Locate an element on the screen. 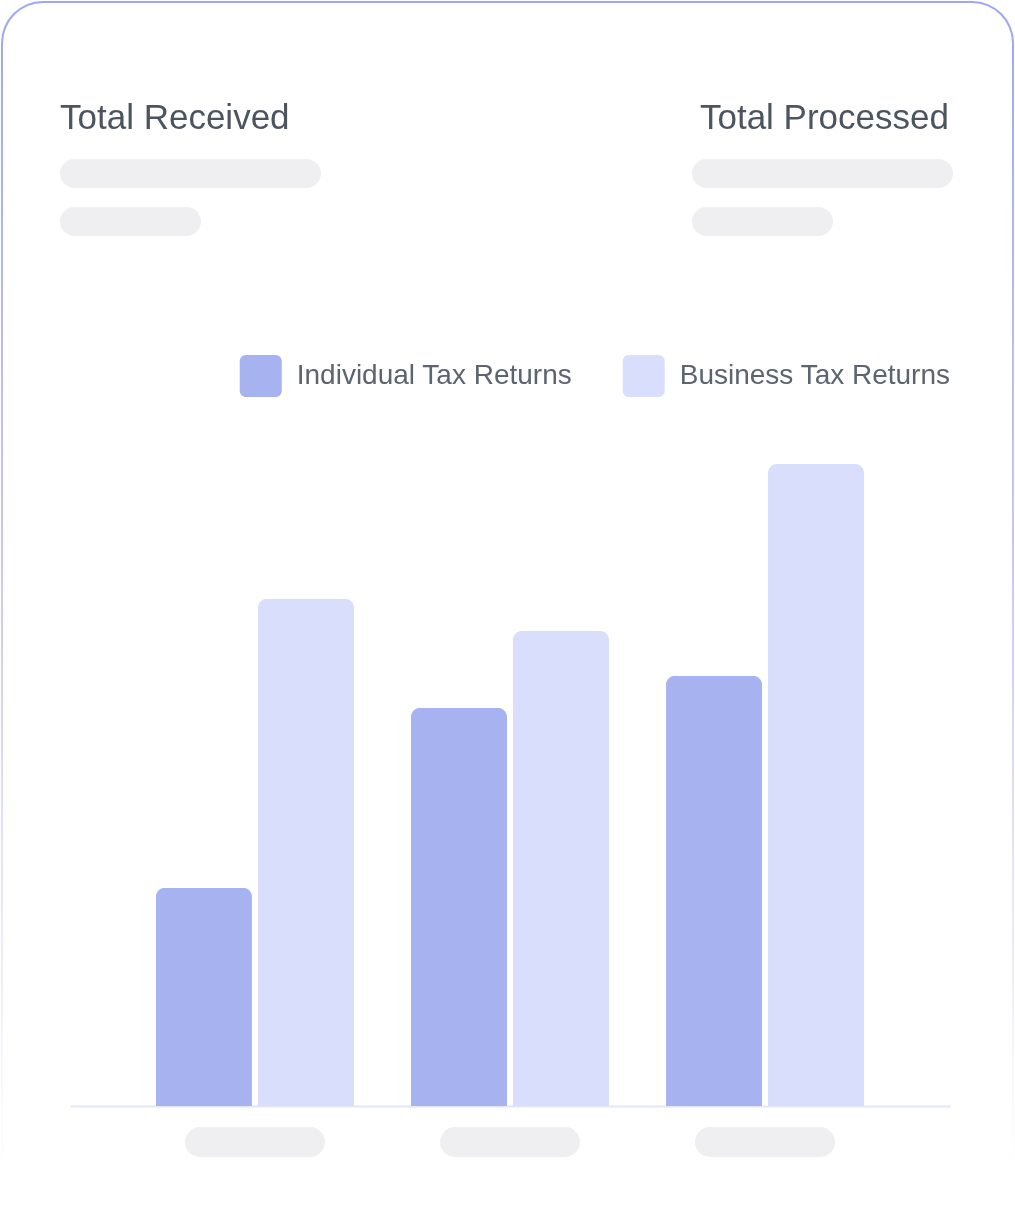 The height and width of the screenshot is (1218, 1015). legend-label: Individual Tax Returns is located at coordinates (434, 374).